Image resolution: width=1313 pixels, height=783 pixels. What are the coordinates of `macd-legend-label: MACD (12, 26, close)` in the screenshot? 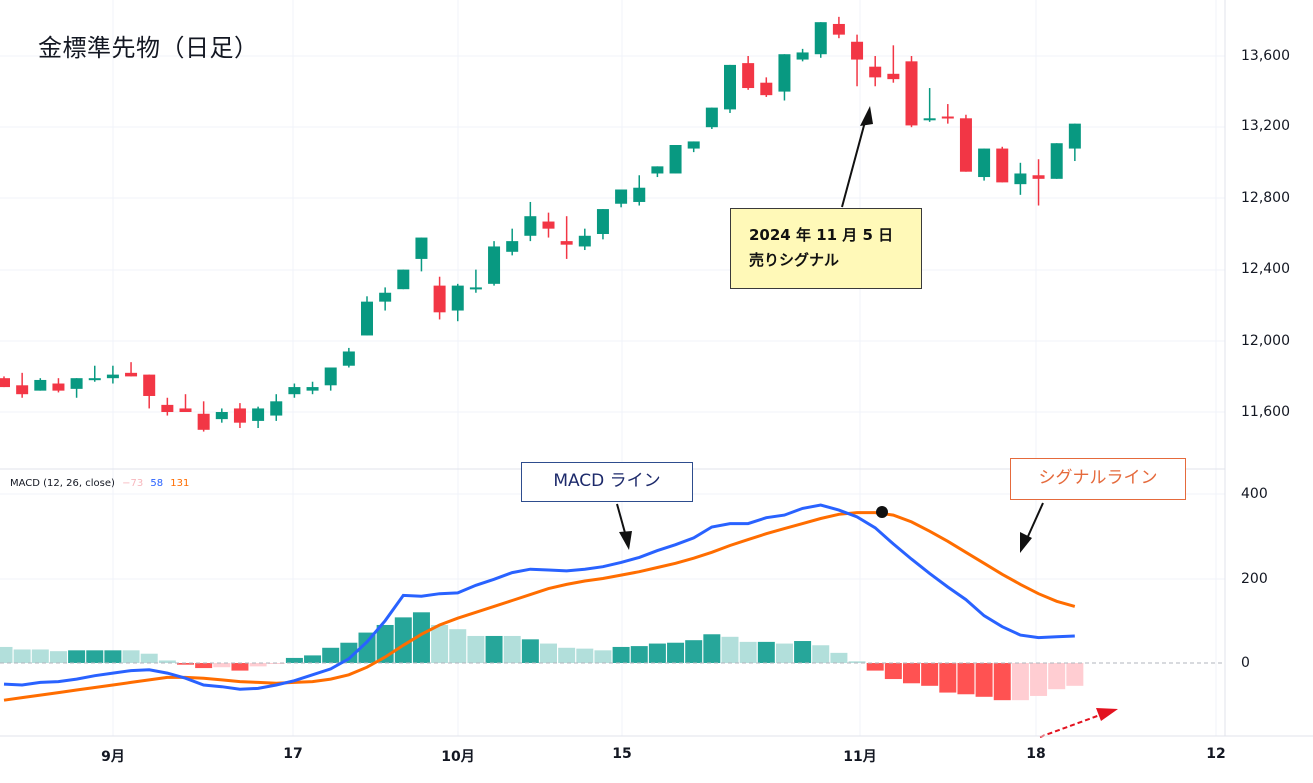 It's located at (62, 483).